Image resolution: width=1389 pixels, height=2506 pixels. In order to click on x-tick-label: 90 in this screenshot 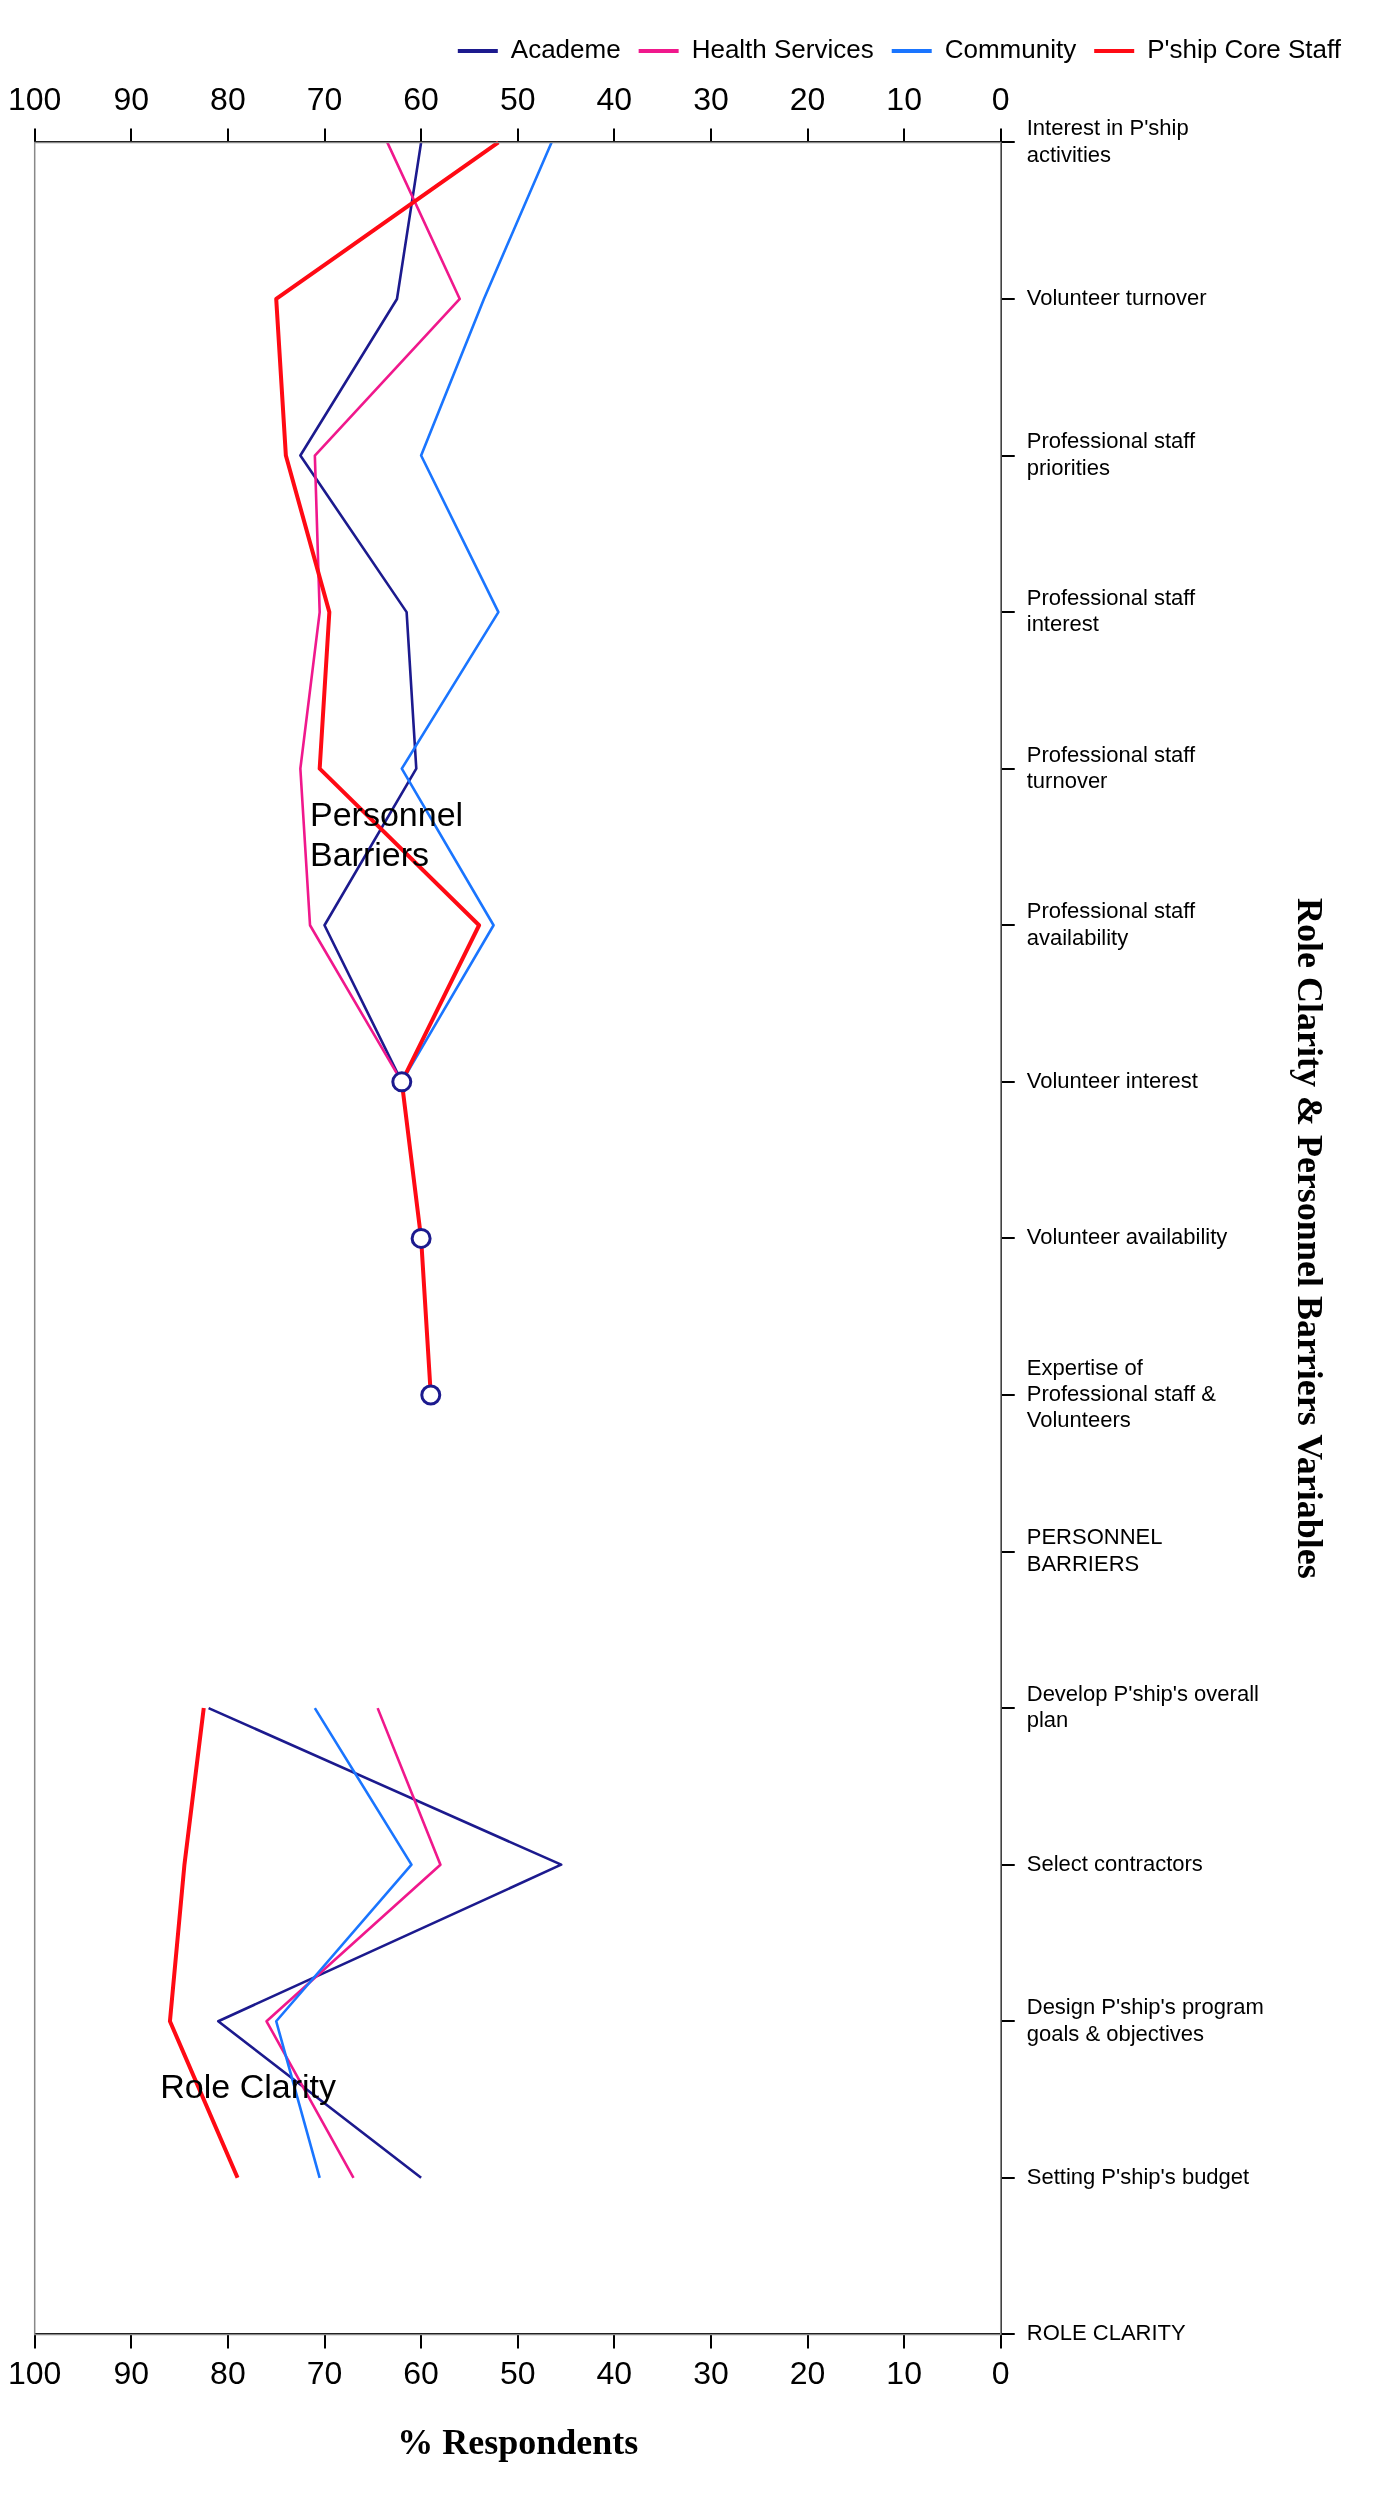, I will do `click(131, 2373)`.